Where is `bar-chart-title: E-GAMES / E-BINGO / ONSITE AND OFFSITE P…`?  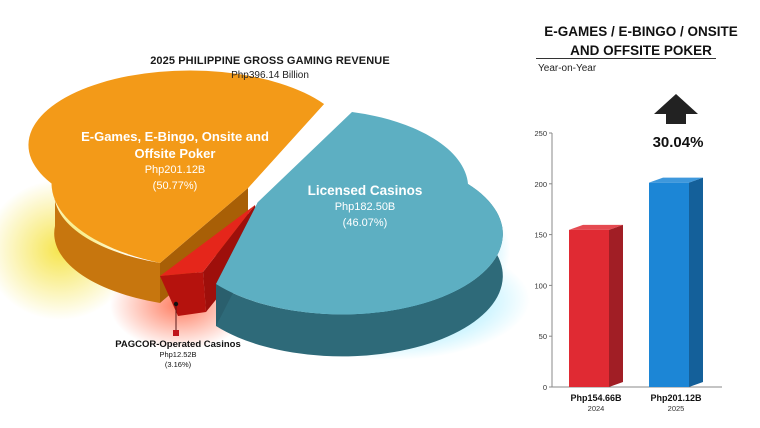 bar-chart-title: E-GAMES / E-BINGO / ONSITE AND OFFSITE P… is located at coordinates (641, 41).